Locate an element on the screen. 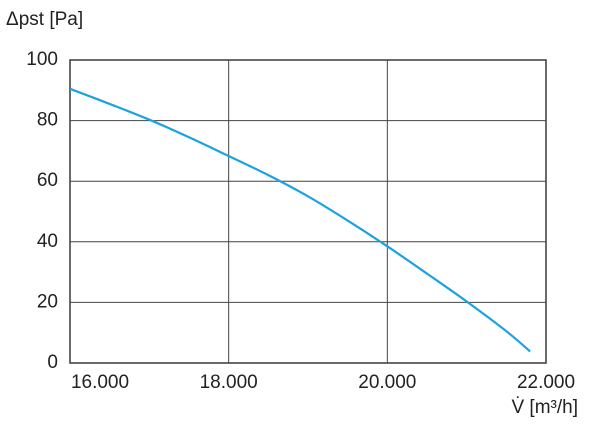 The height and width of the screenshot is (424, 600). y-tick-label: 40 is located at coordinates (47, 241).